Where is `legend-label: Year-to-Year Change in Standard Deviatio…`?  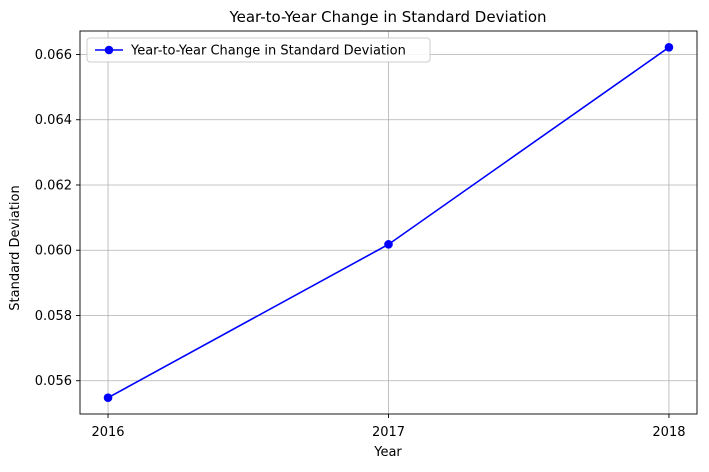 legend-label: Year-to-Year Change in Standard Deviatio… is located at coordinates (268, 51).